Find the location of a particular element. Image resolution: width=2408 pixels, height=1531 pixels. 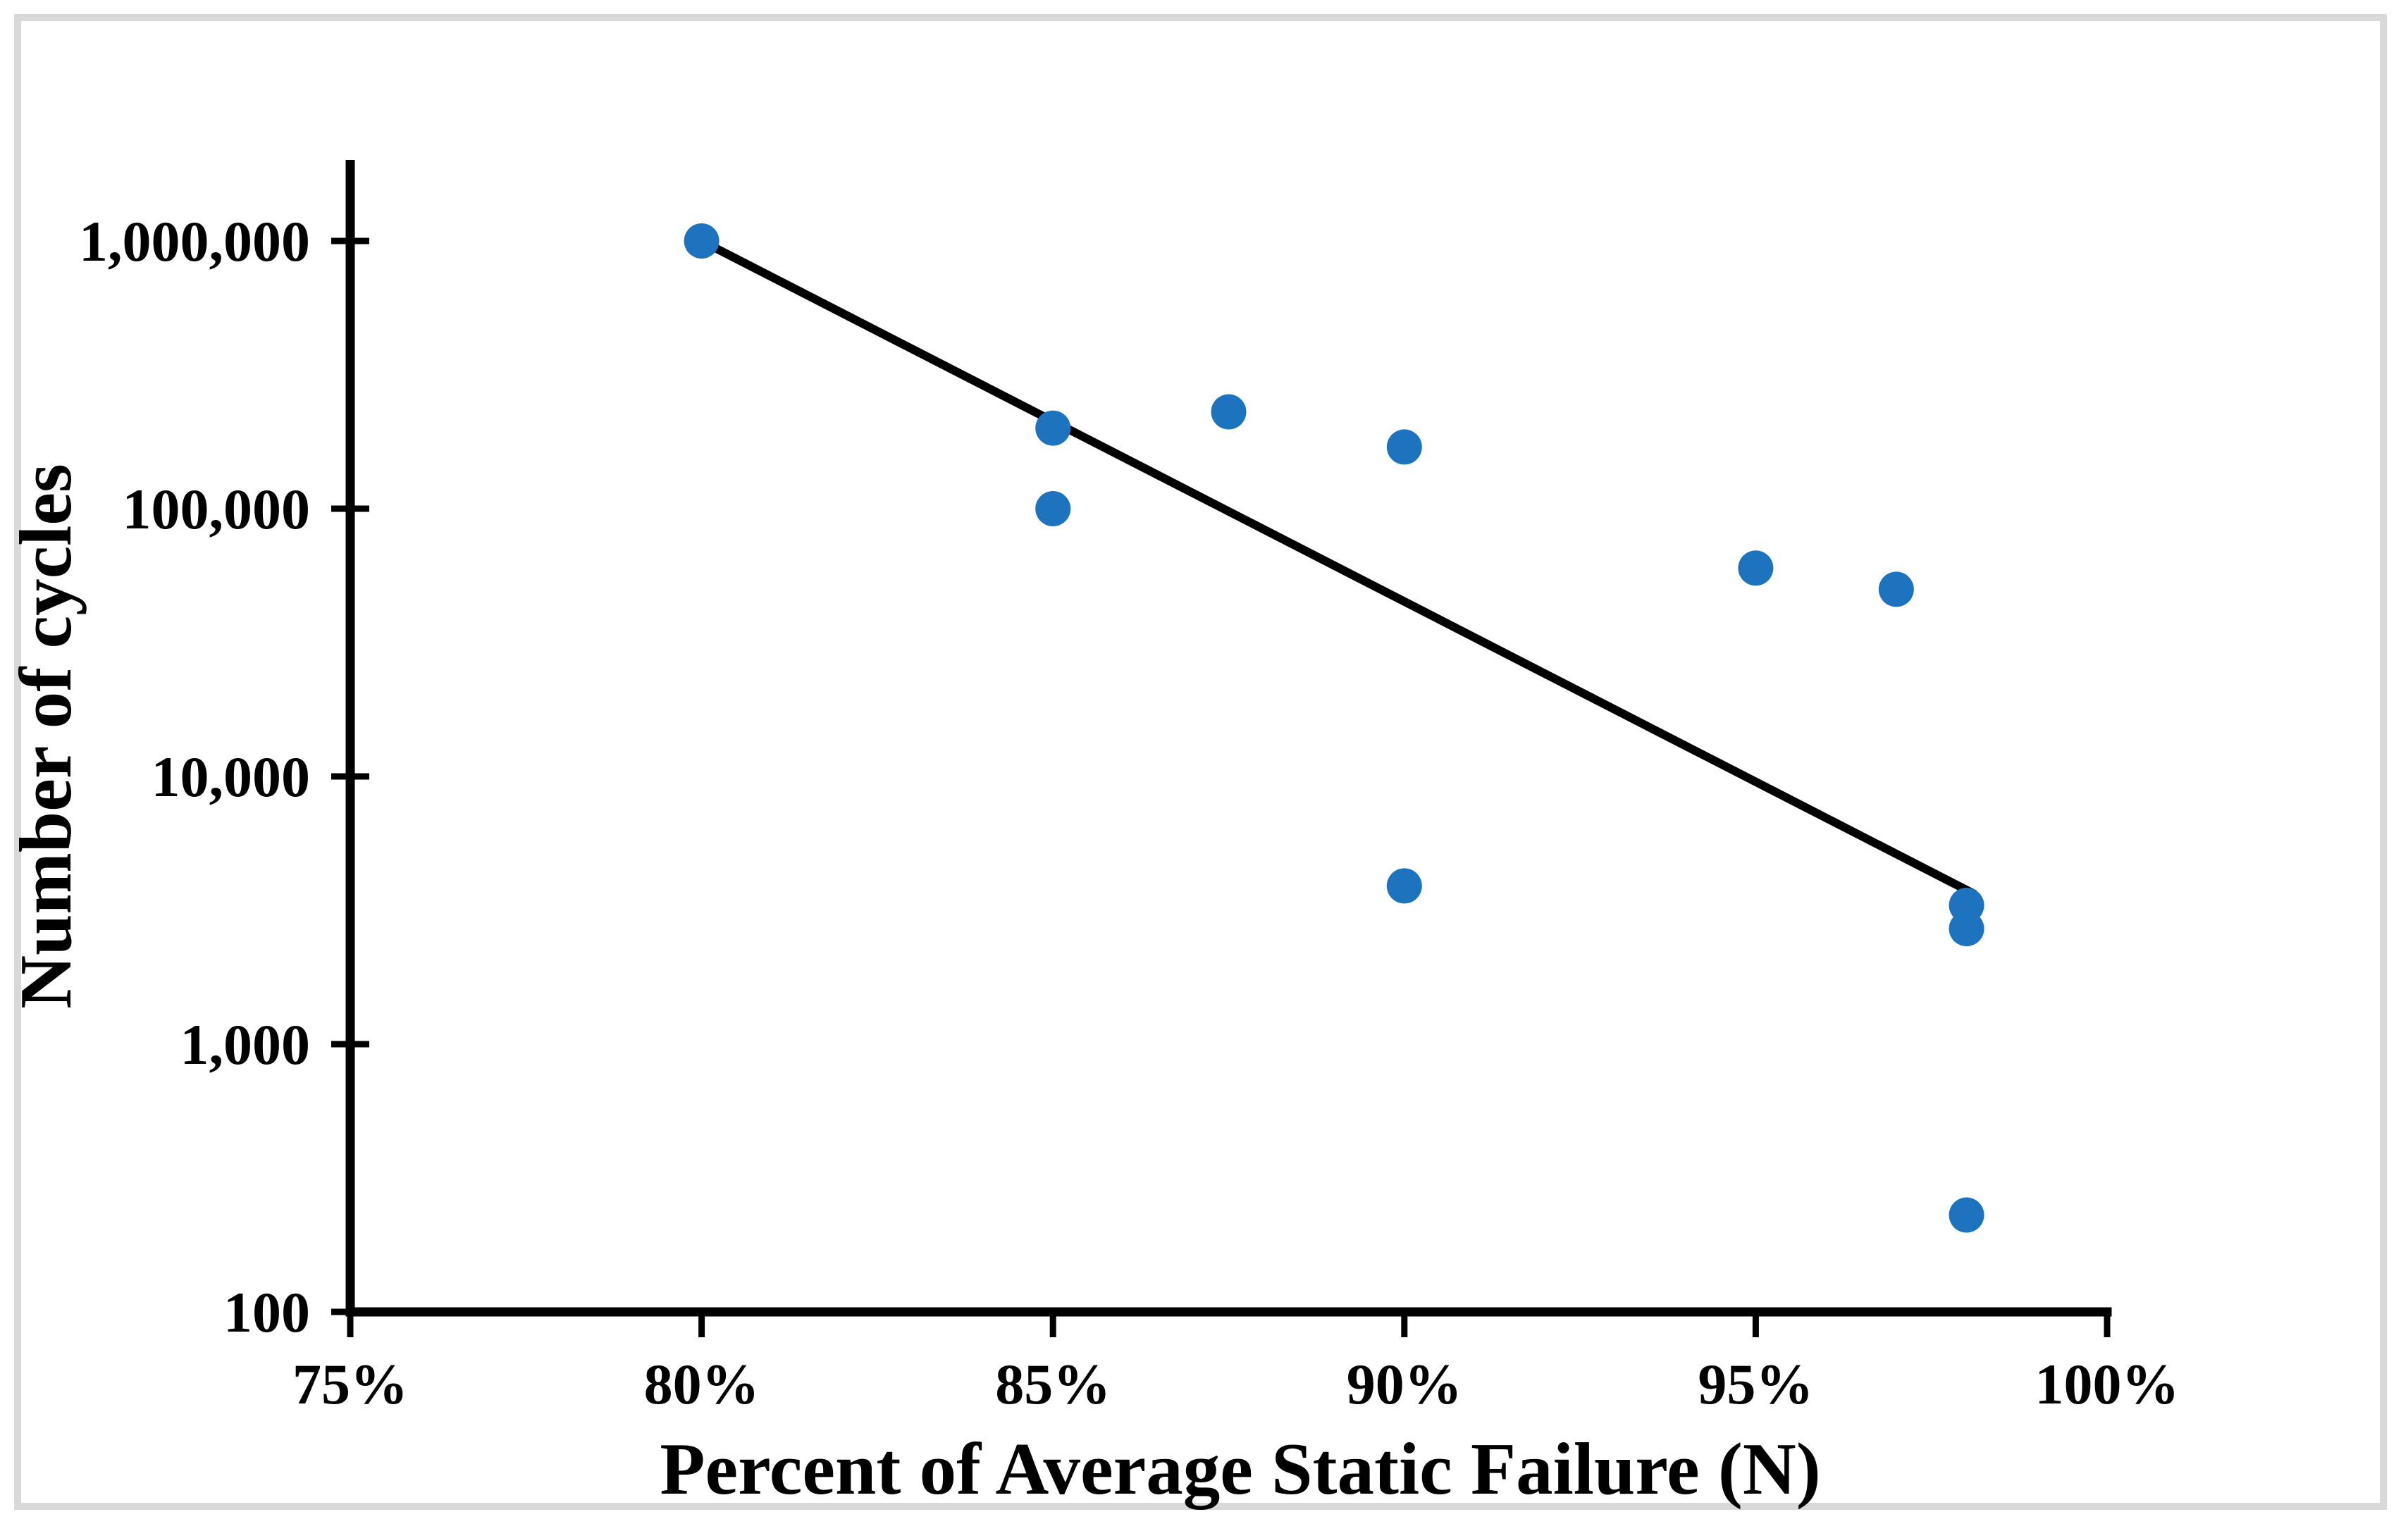

x-tick-label: 100% is located at coordinates (2107, 1384).